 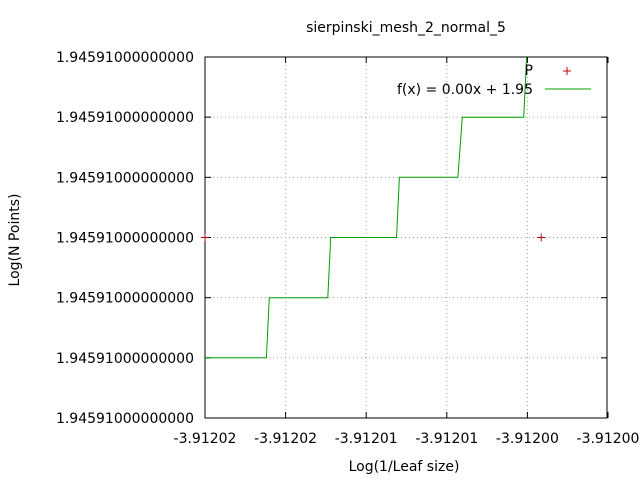 What do you see at coordinates (406, 28) in the screenshot?
I see `chart-title: sierpinski_mesh_2_normal_5` at bounding box center [406, 28].